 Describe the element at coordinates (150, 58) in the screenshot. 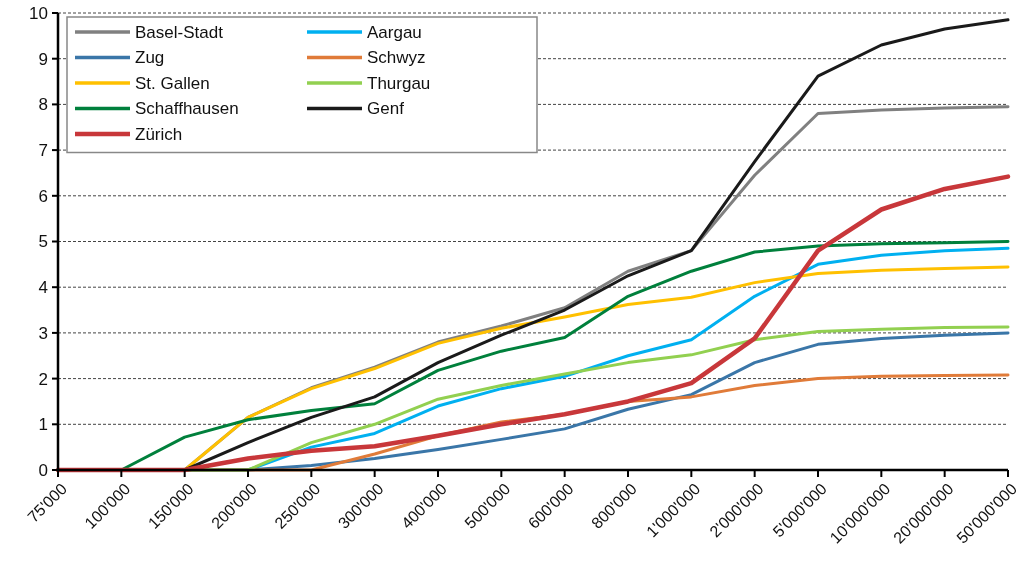

I see `legend-label: Zug` at that location.